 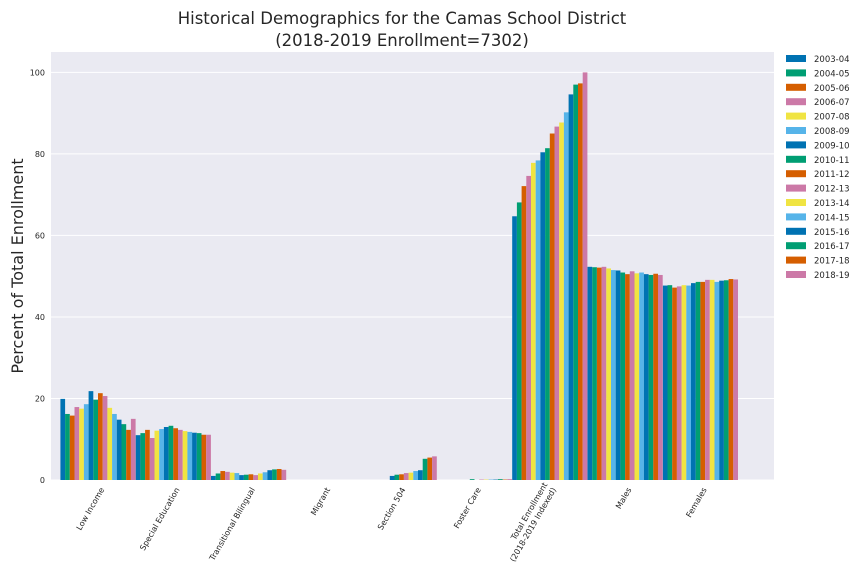 I want to click on x-tick-label-line: Low Income, so click(x=91, y=509).